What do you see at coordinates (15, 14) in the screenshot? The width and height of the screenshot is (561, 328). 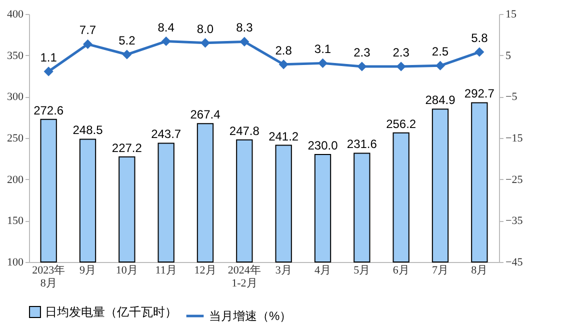 I see `y-tick-label: 400` at bounding box center [15, 14].